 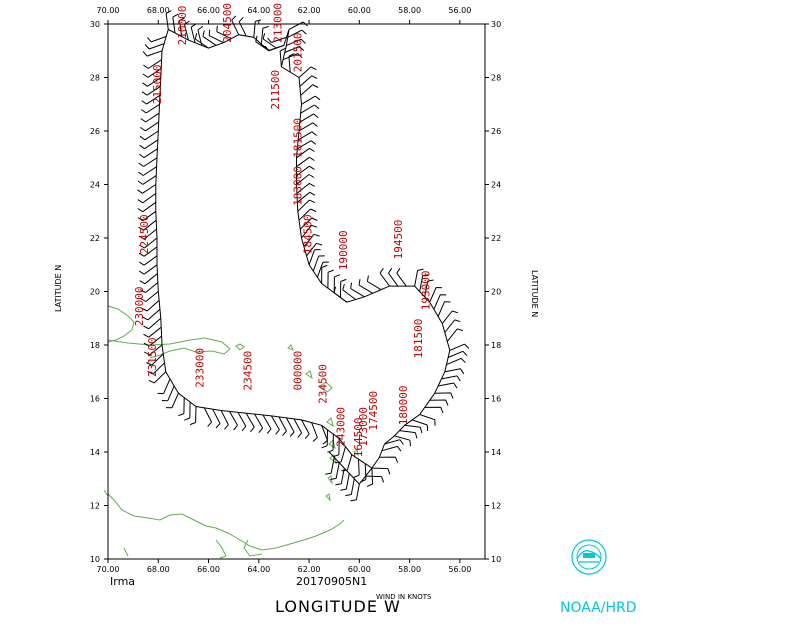 What do you see at coordinates (298, 138) in the screenshot?
I see `time-label-6: 181500` at bounding box center [298, 138].